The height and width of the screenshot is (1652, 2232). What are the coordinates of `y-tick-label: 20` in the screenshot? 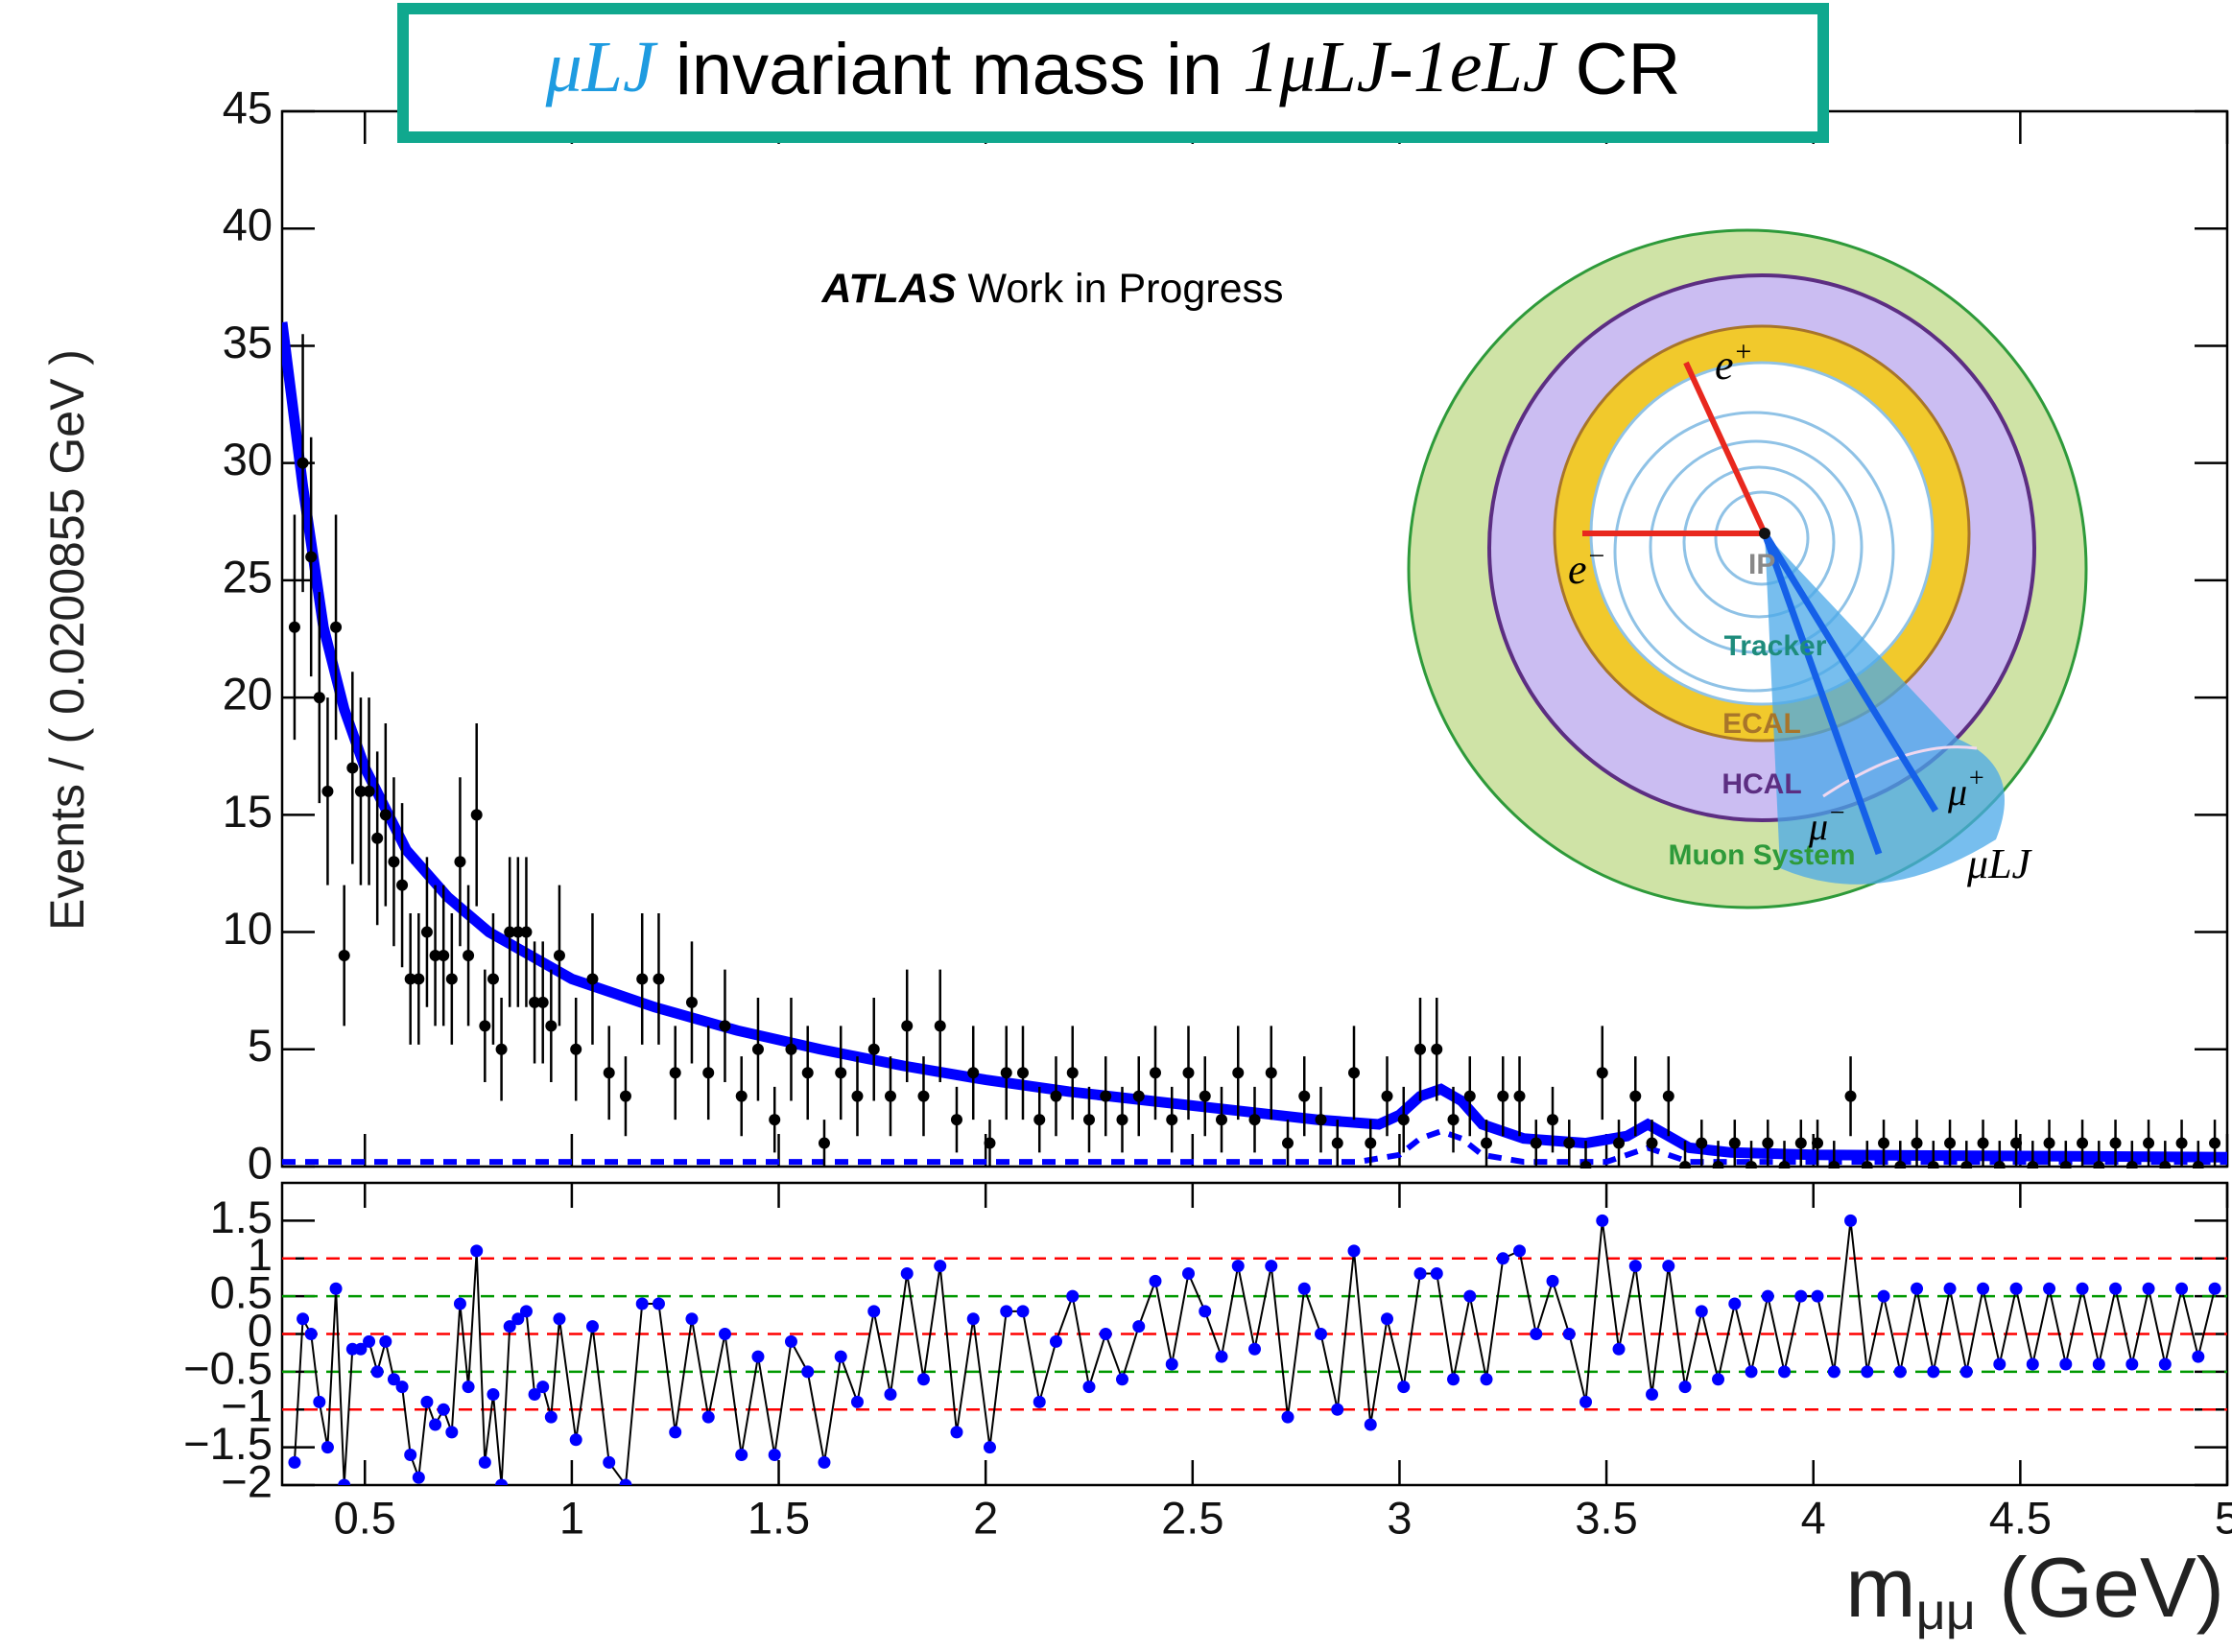 It's located at (248, 695).